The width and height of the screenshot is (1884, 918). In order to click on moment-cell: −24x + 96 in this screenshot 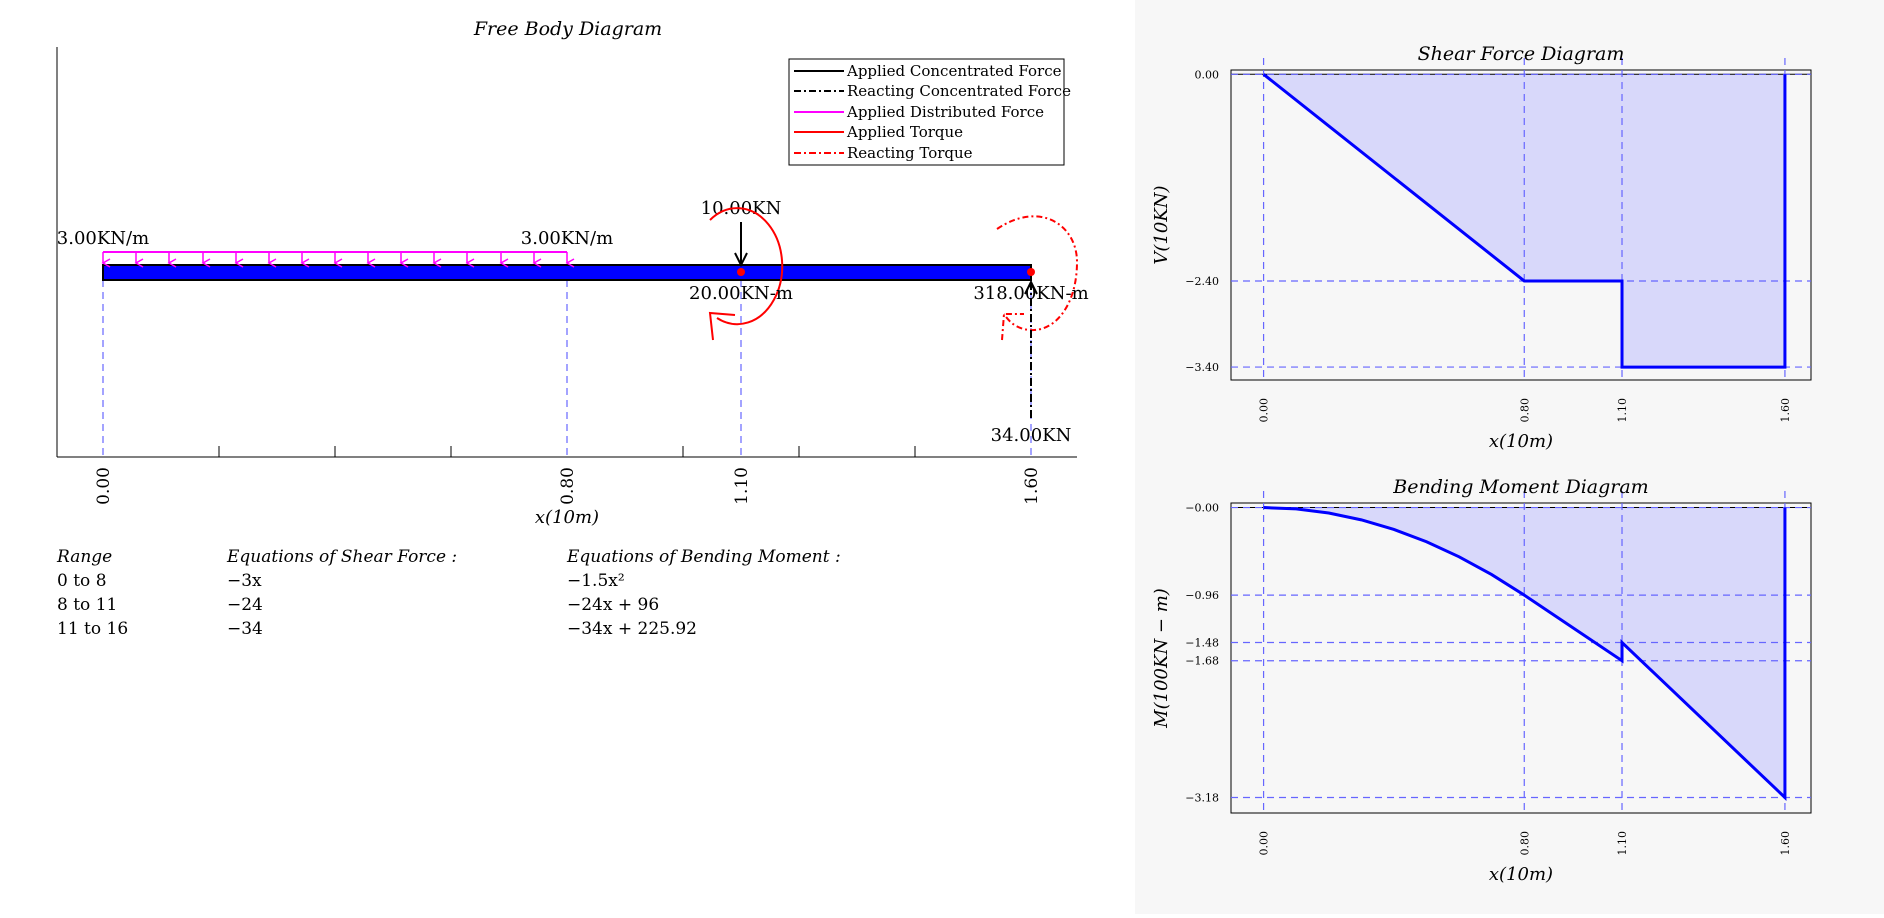, I will do `click(613, 605)`.